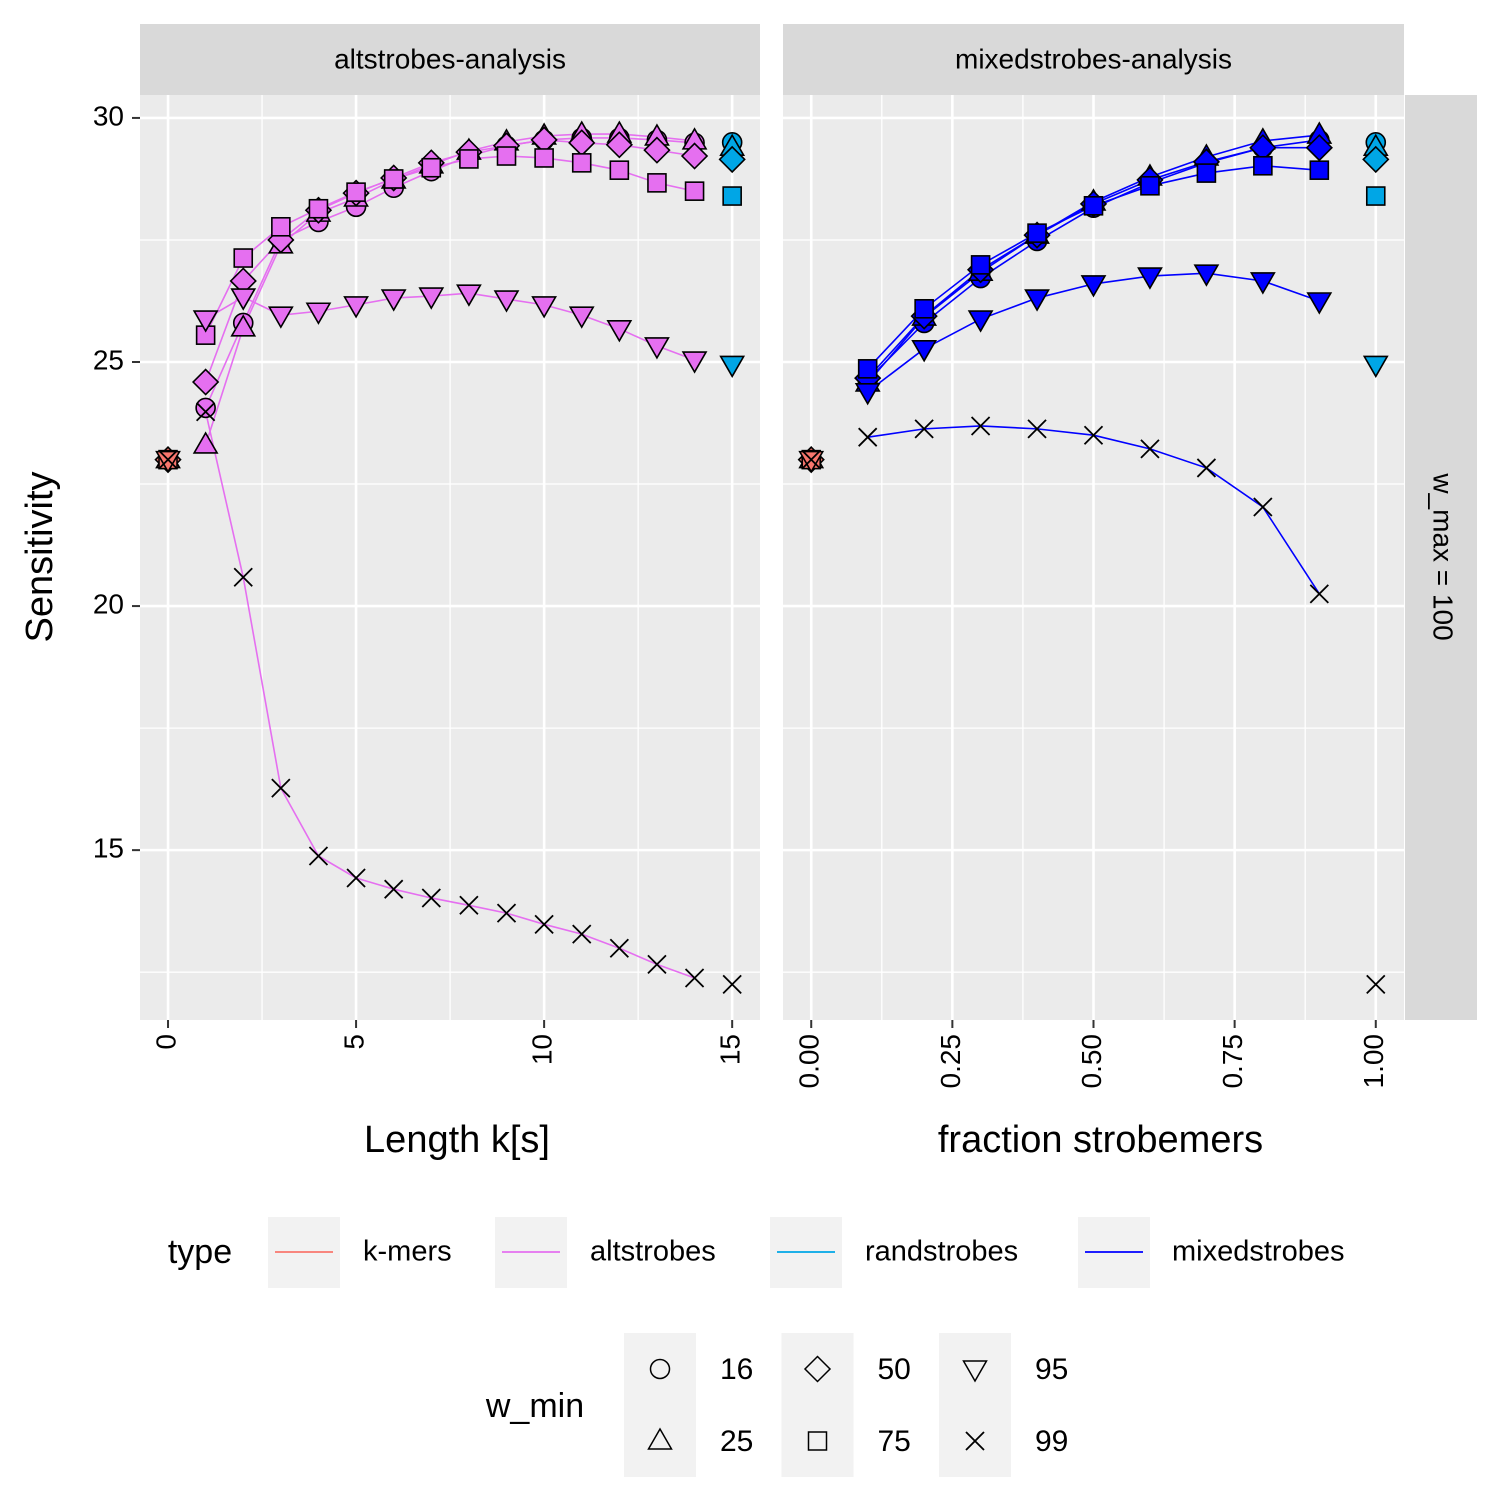  I want to click on facet-title: altstrobes-analysis, so click(450, 58).